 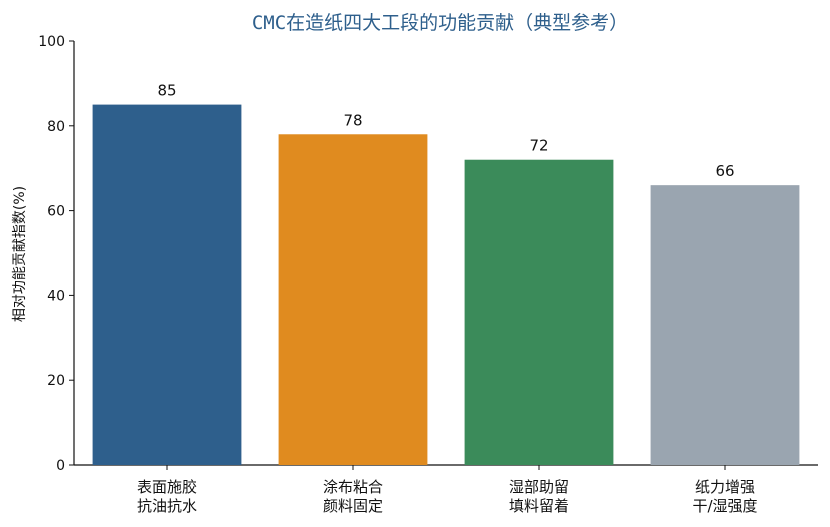 I want to click on y-tick-label: 0, so click(x=60, y=466).